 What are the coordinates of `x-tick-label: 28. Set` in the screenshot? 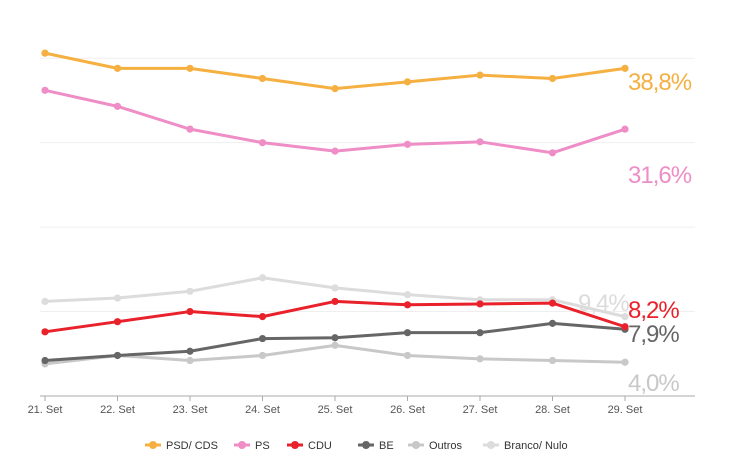 It's located at (552, 410).